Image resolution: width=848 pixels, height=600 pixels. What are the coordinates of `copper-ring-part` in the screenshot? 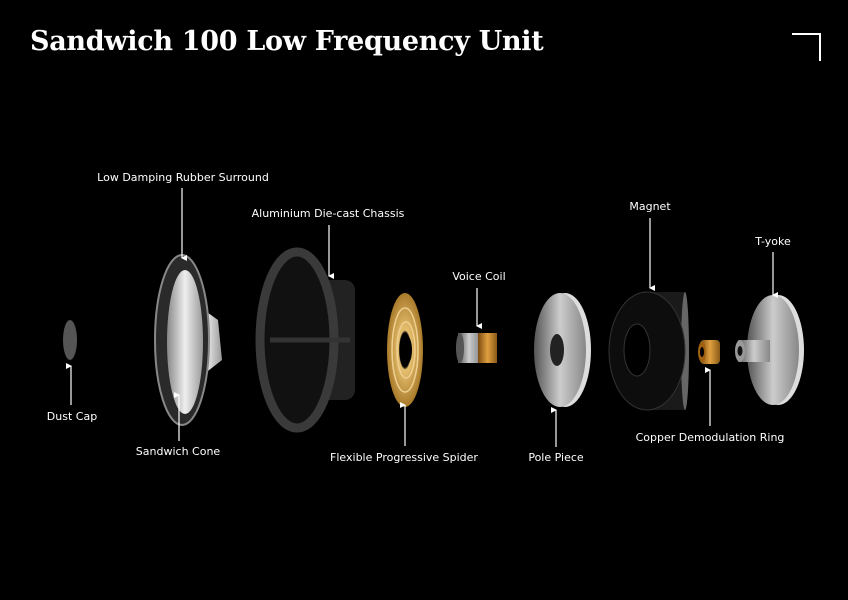 It's located at (709, 352).